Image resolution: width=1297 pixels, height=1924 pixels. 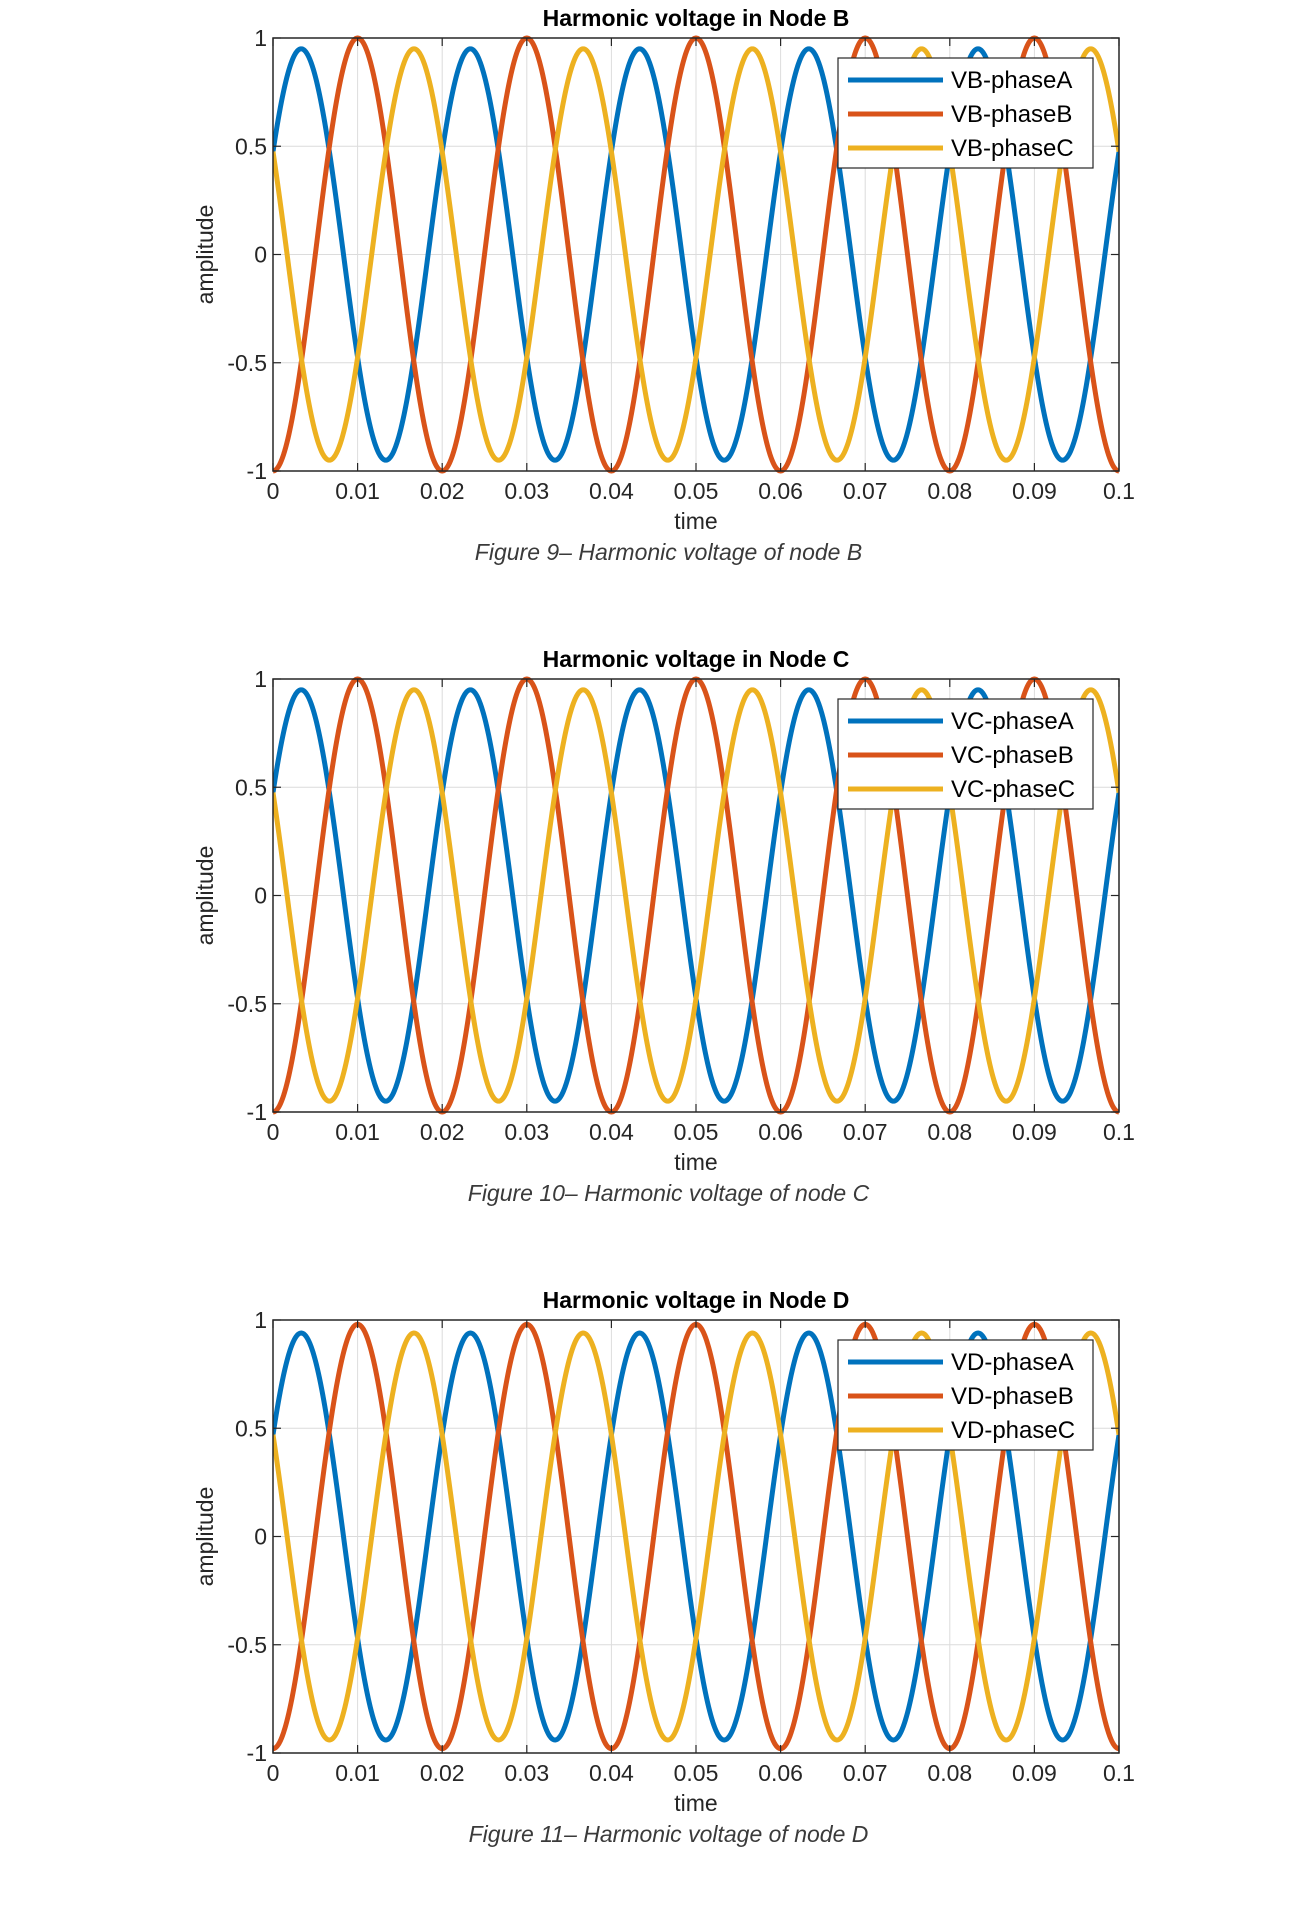 I want to click on series-line-VC-phaseC, so click(x=696, y=895).